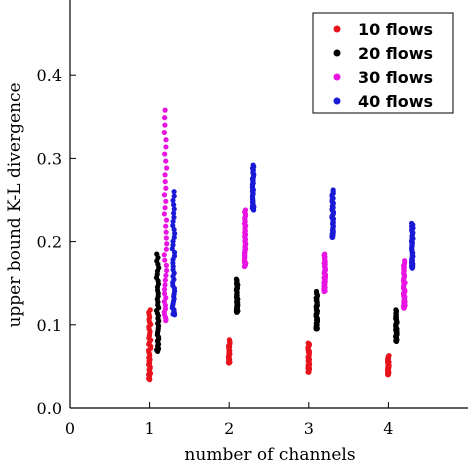  I want to click on y-tick-label: 0.4, so click(49, 75).